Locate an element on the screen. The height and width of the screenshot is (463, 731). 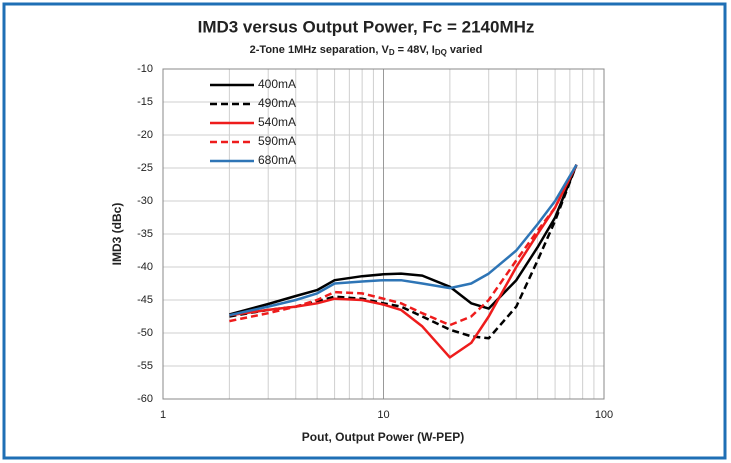
y-tick-label: -30 is located at coordinates (145, 201).